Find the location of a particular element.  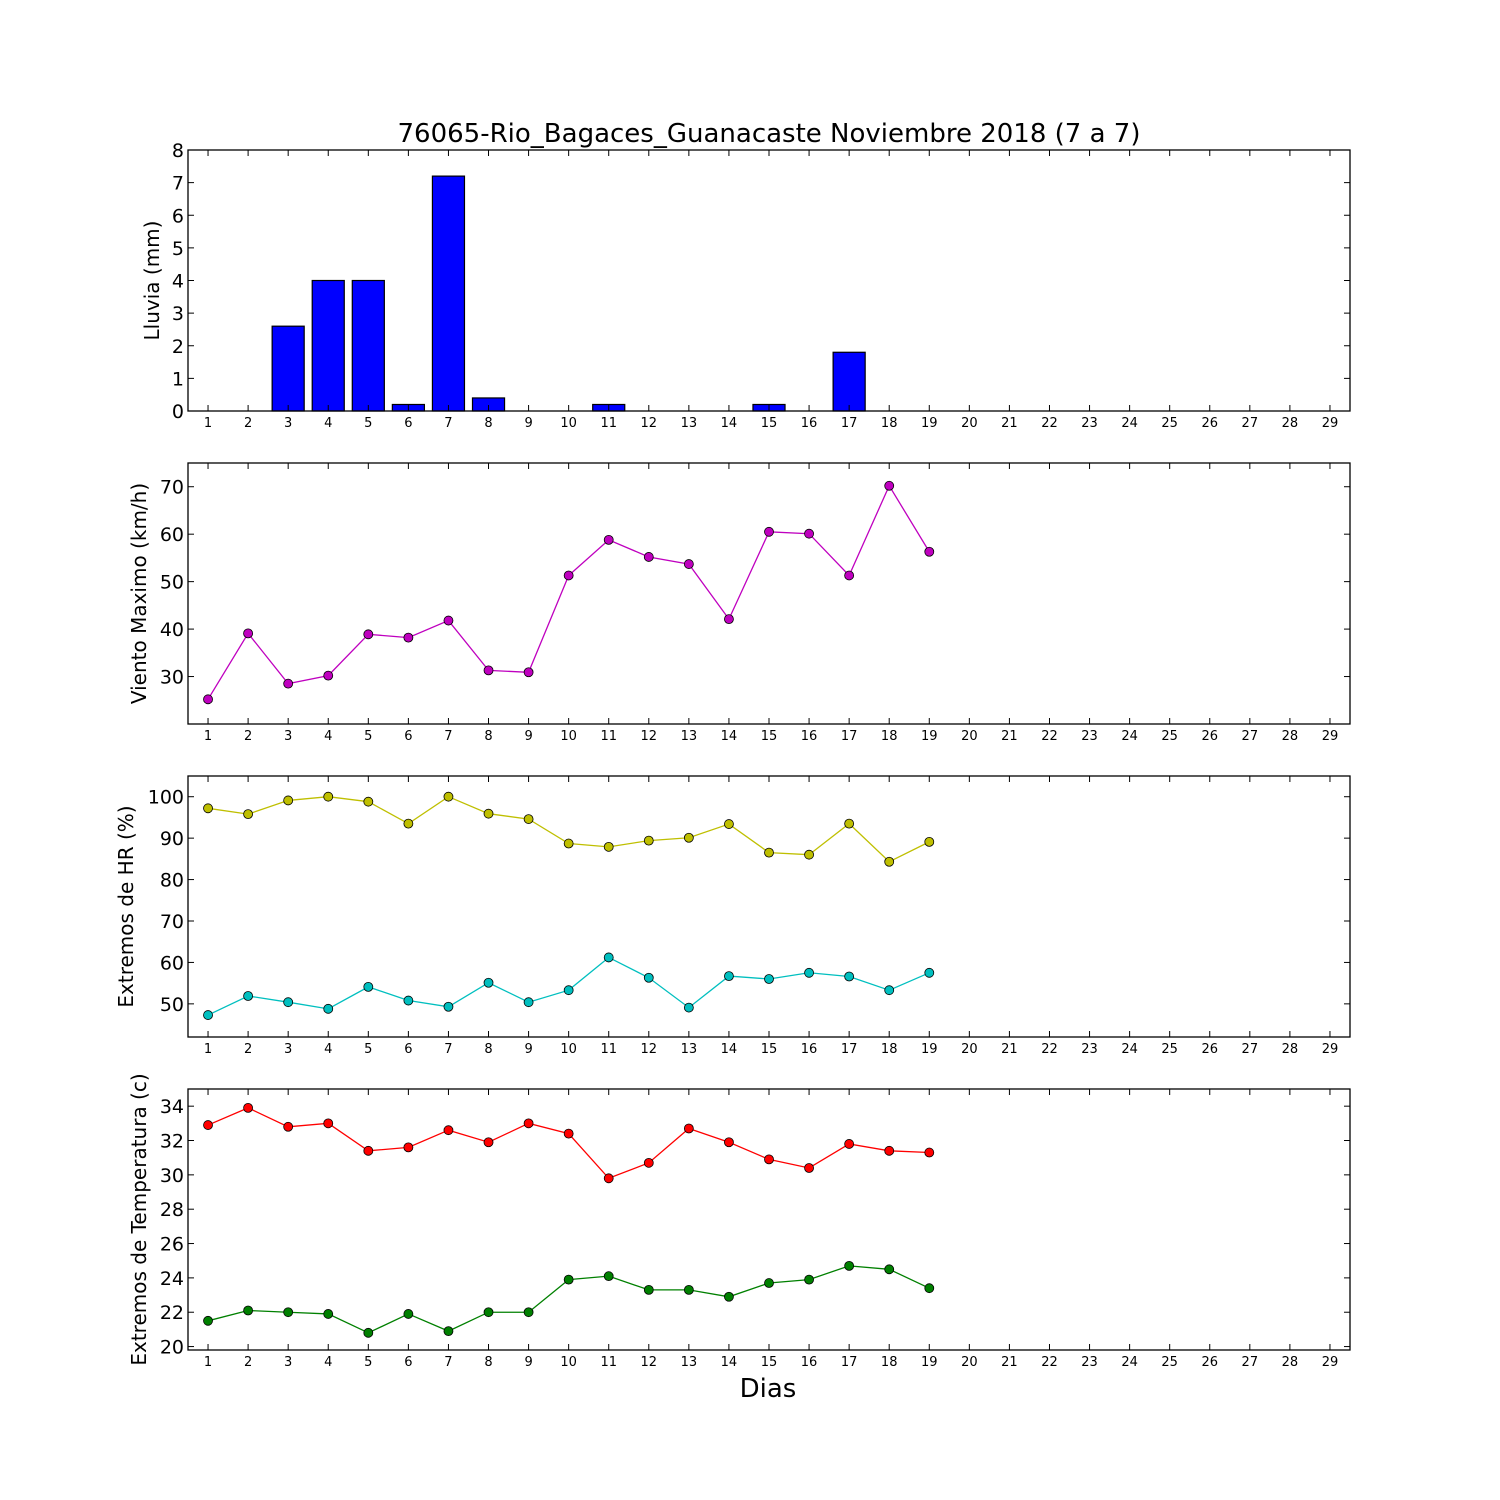

x-tick-label: 27 is located at coordinates (1250, 1049).